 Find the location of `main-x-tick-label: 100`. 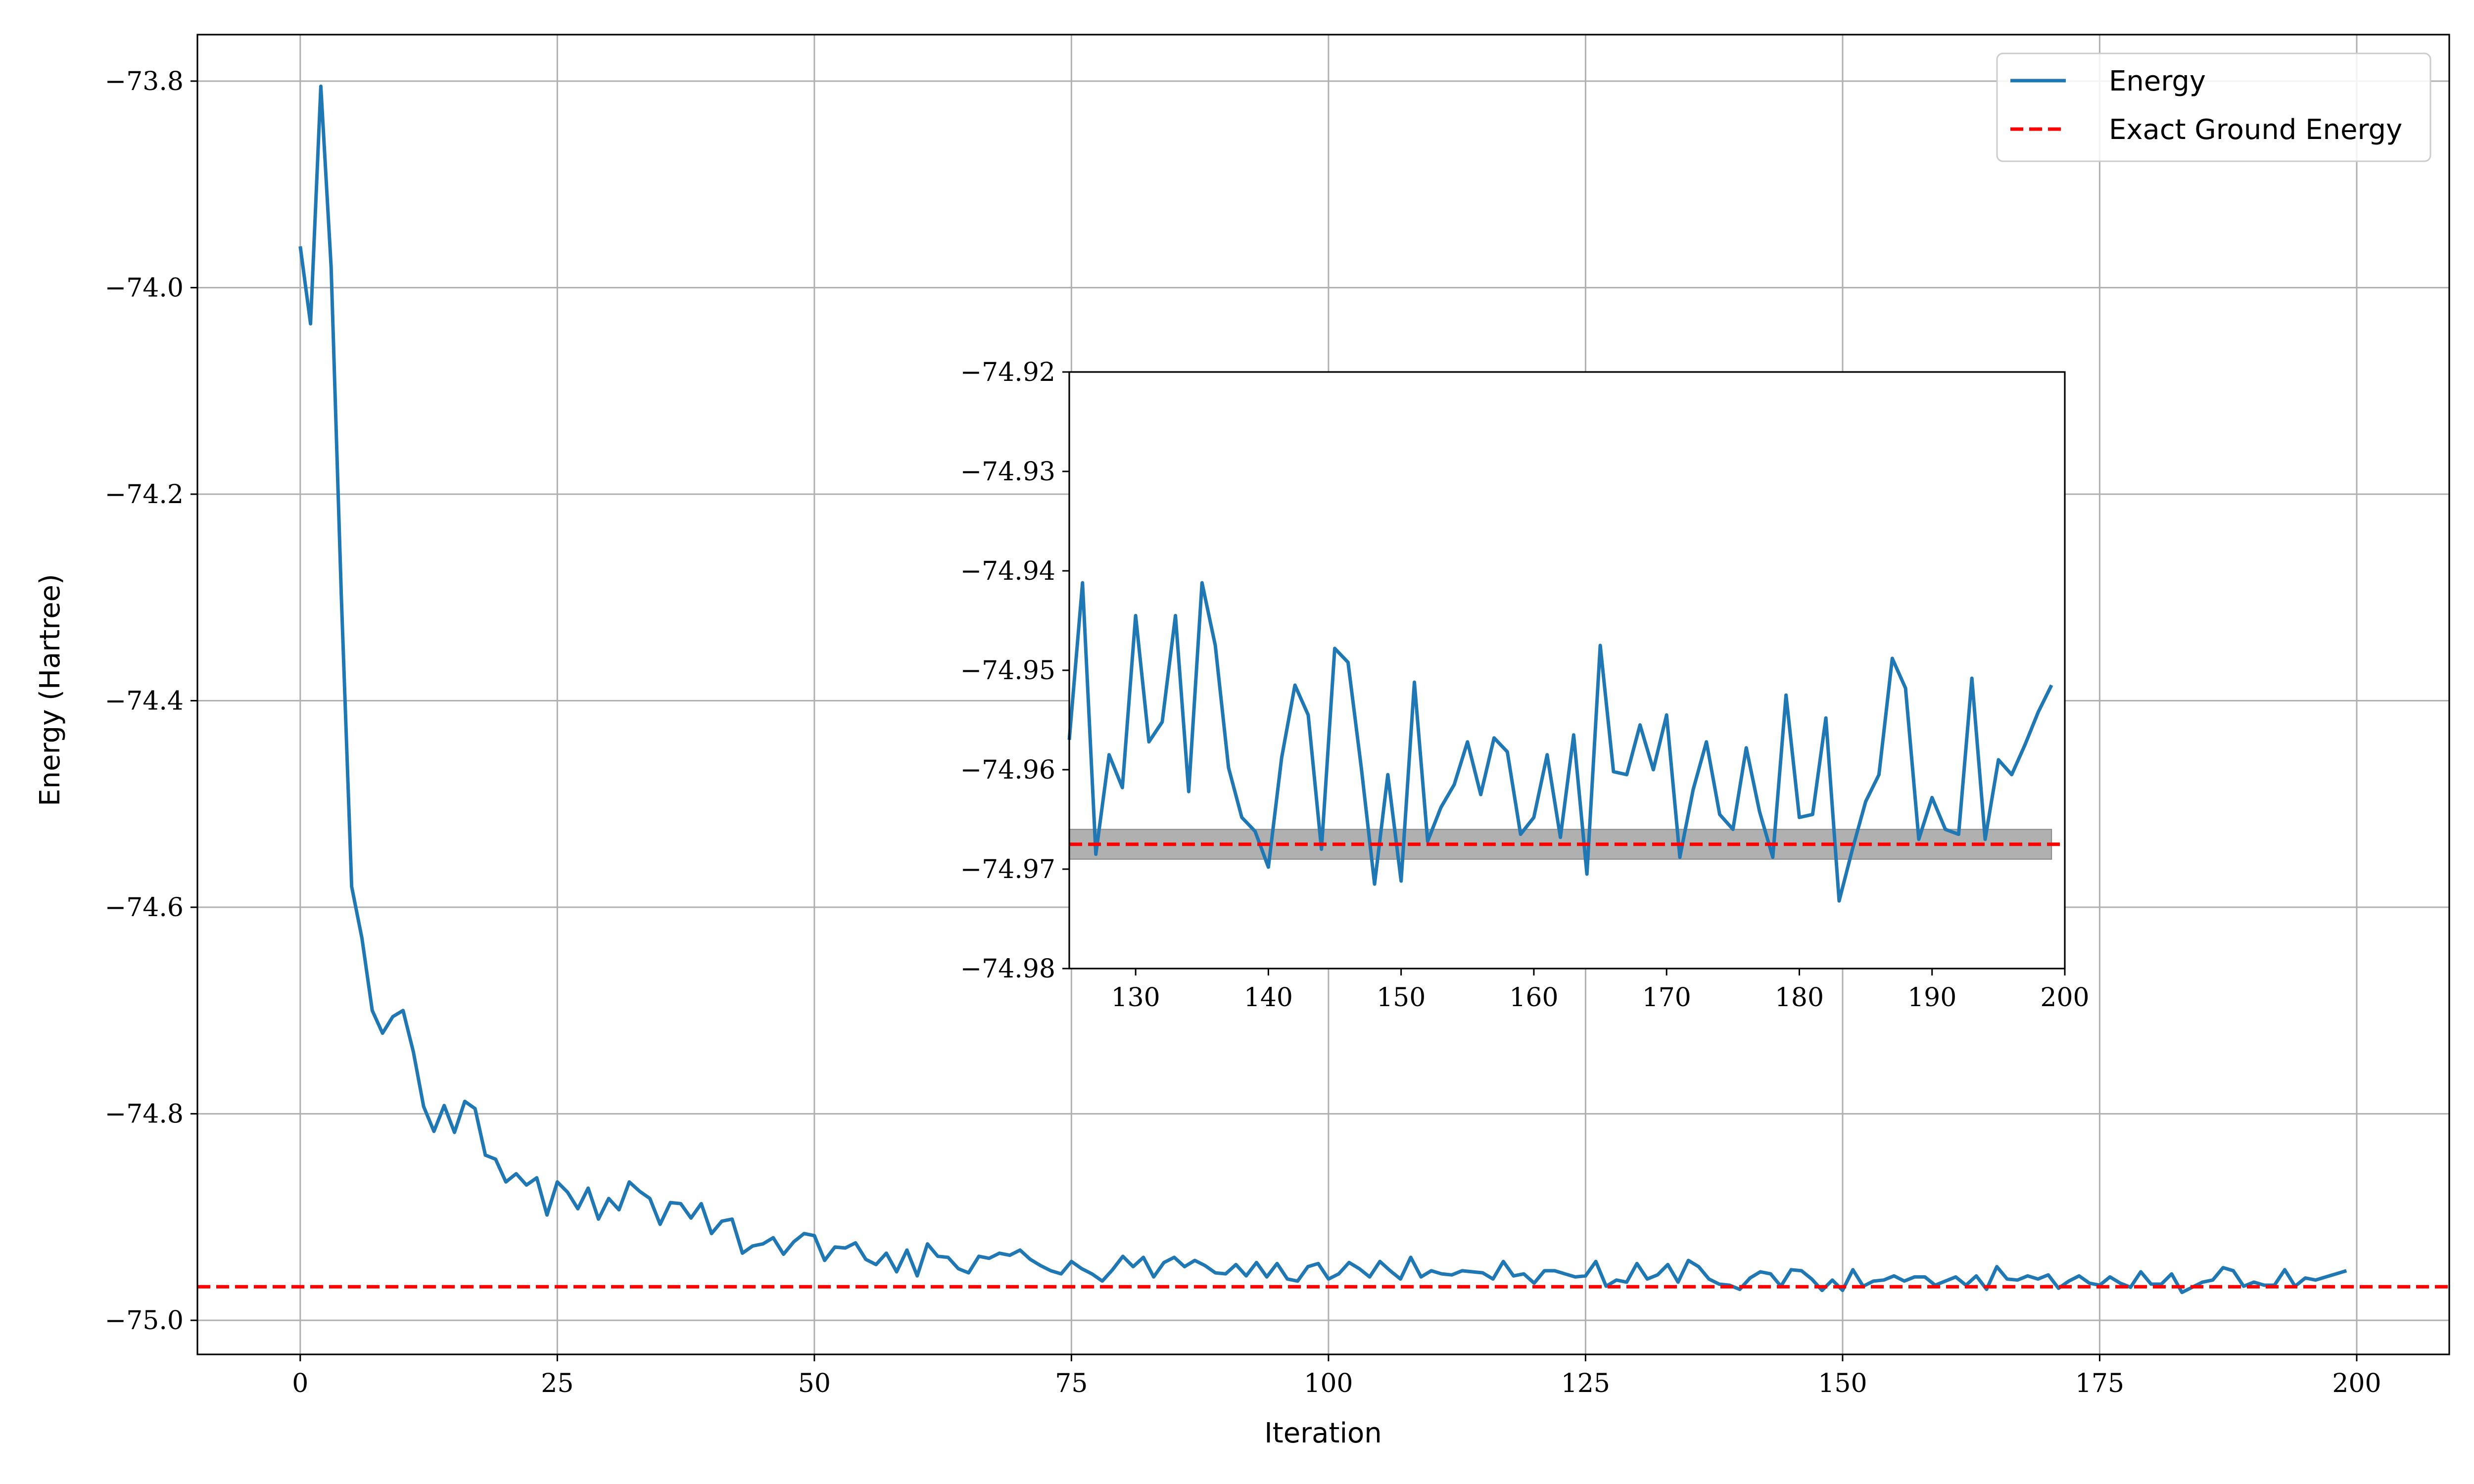

main-x-tick-label: 100 is located at coordinates (1329, 1383).